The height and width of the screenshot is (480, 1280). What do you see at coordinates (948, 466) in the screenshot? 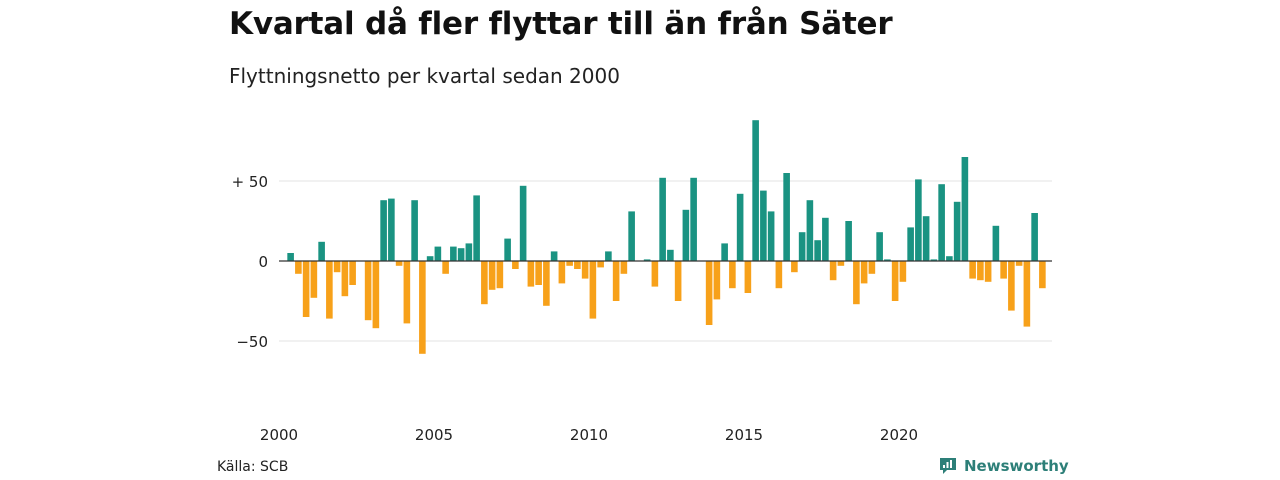
I see `newsworthy-logo-icon` at bounding box center [948, 466].